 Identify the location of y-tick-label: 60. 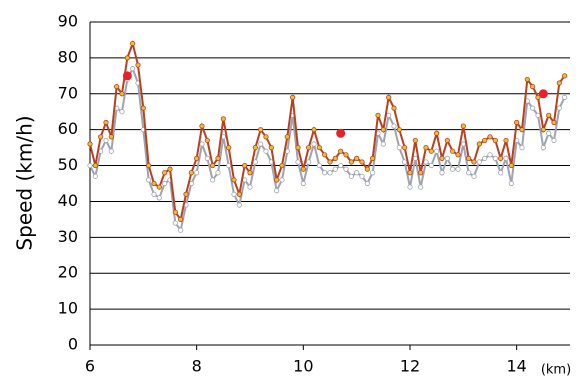
(68, 128).